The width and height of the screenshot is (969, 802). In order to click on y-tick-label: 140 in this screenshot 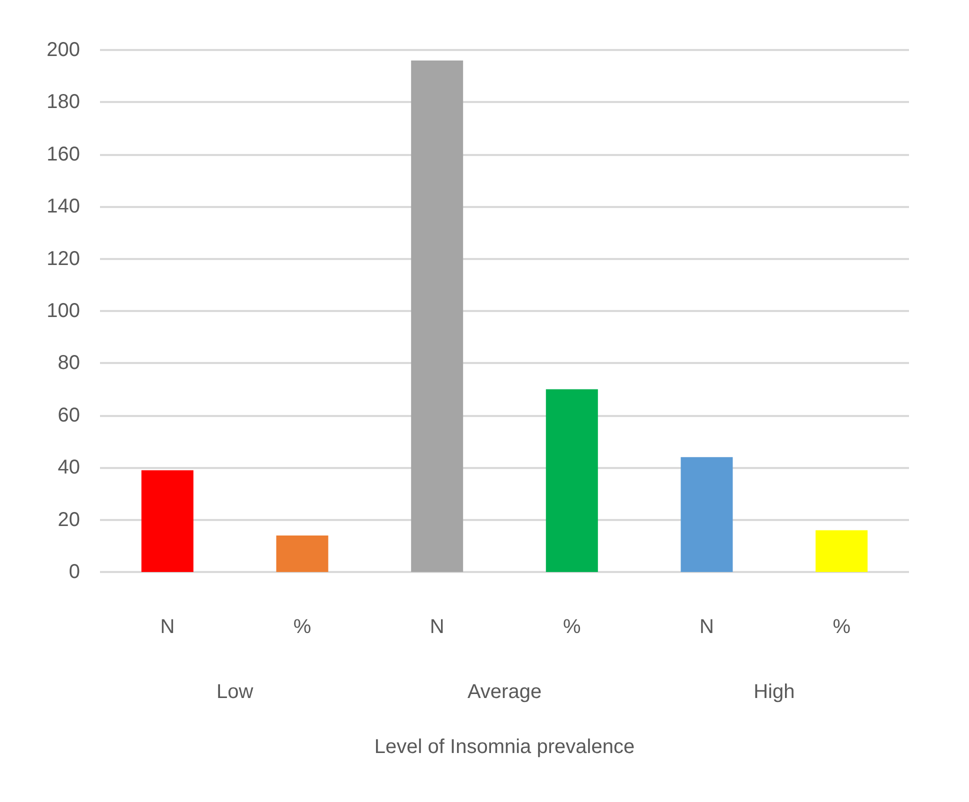, I will do `click(63, 207)`.